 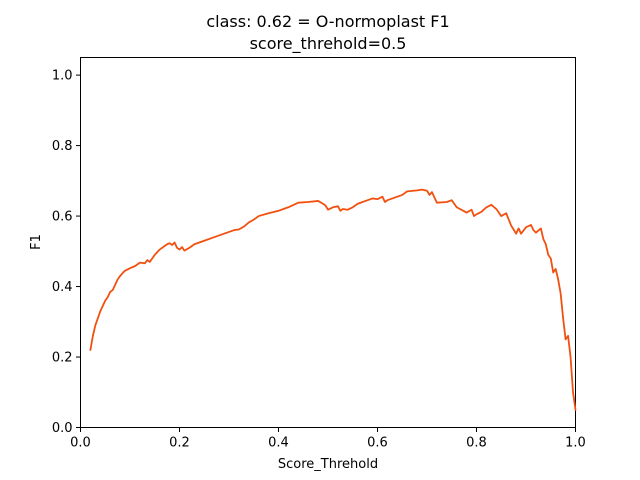 I want to click on chart-title: class: 0.62 = O-normoplast F1, so click(x=327, y=21).